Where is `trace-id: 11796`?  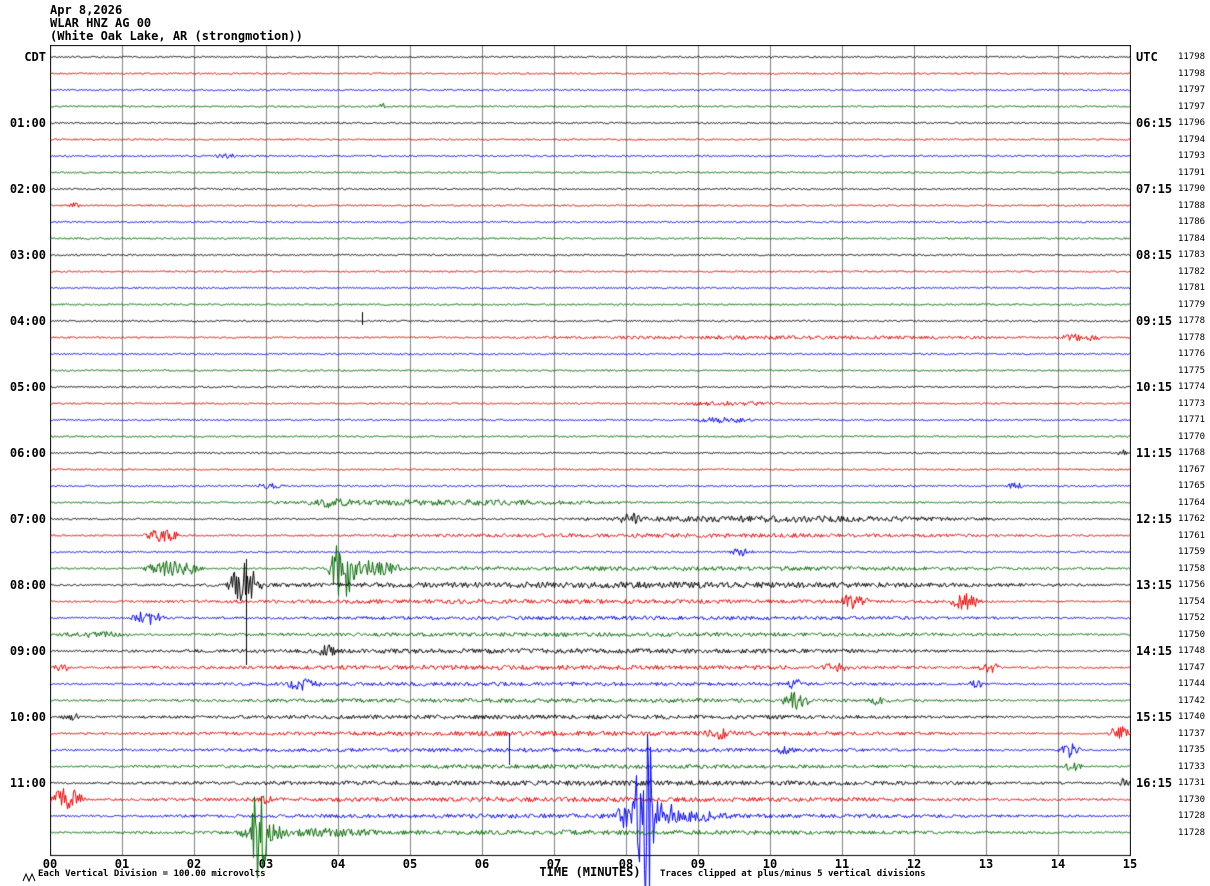 trace-id: 11796 is located at coordinates (1192, 123).